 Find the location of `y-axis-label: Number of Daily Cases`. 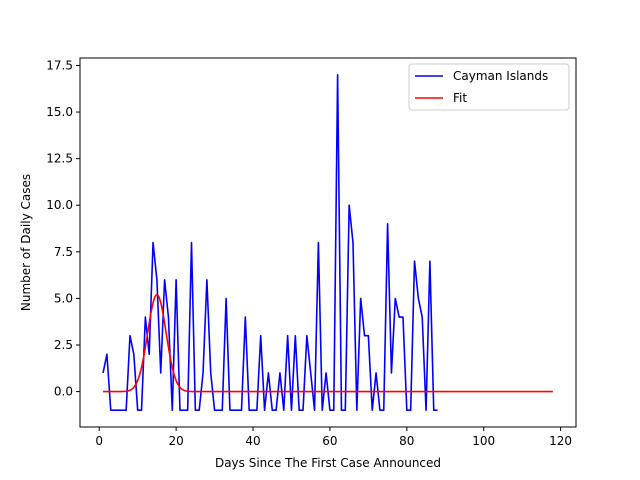

y-axis-label: Number of Daily Cases is located at coordinates (26, 242).